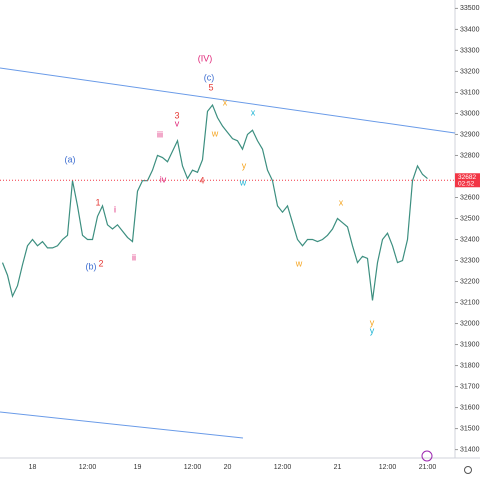  Describe the element at coordinates (470, 428) in the screenshot. I see `y-tick-label: 31500` at that location.